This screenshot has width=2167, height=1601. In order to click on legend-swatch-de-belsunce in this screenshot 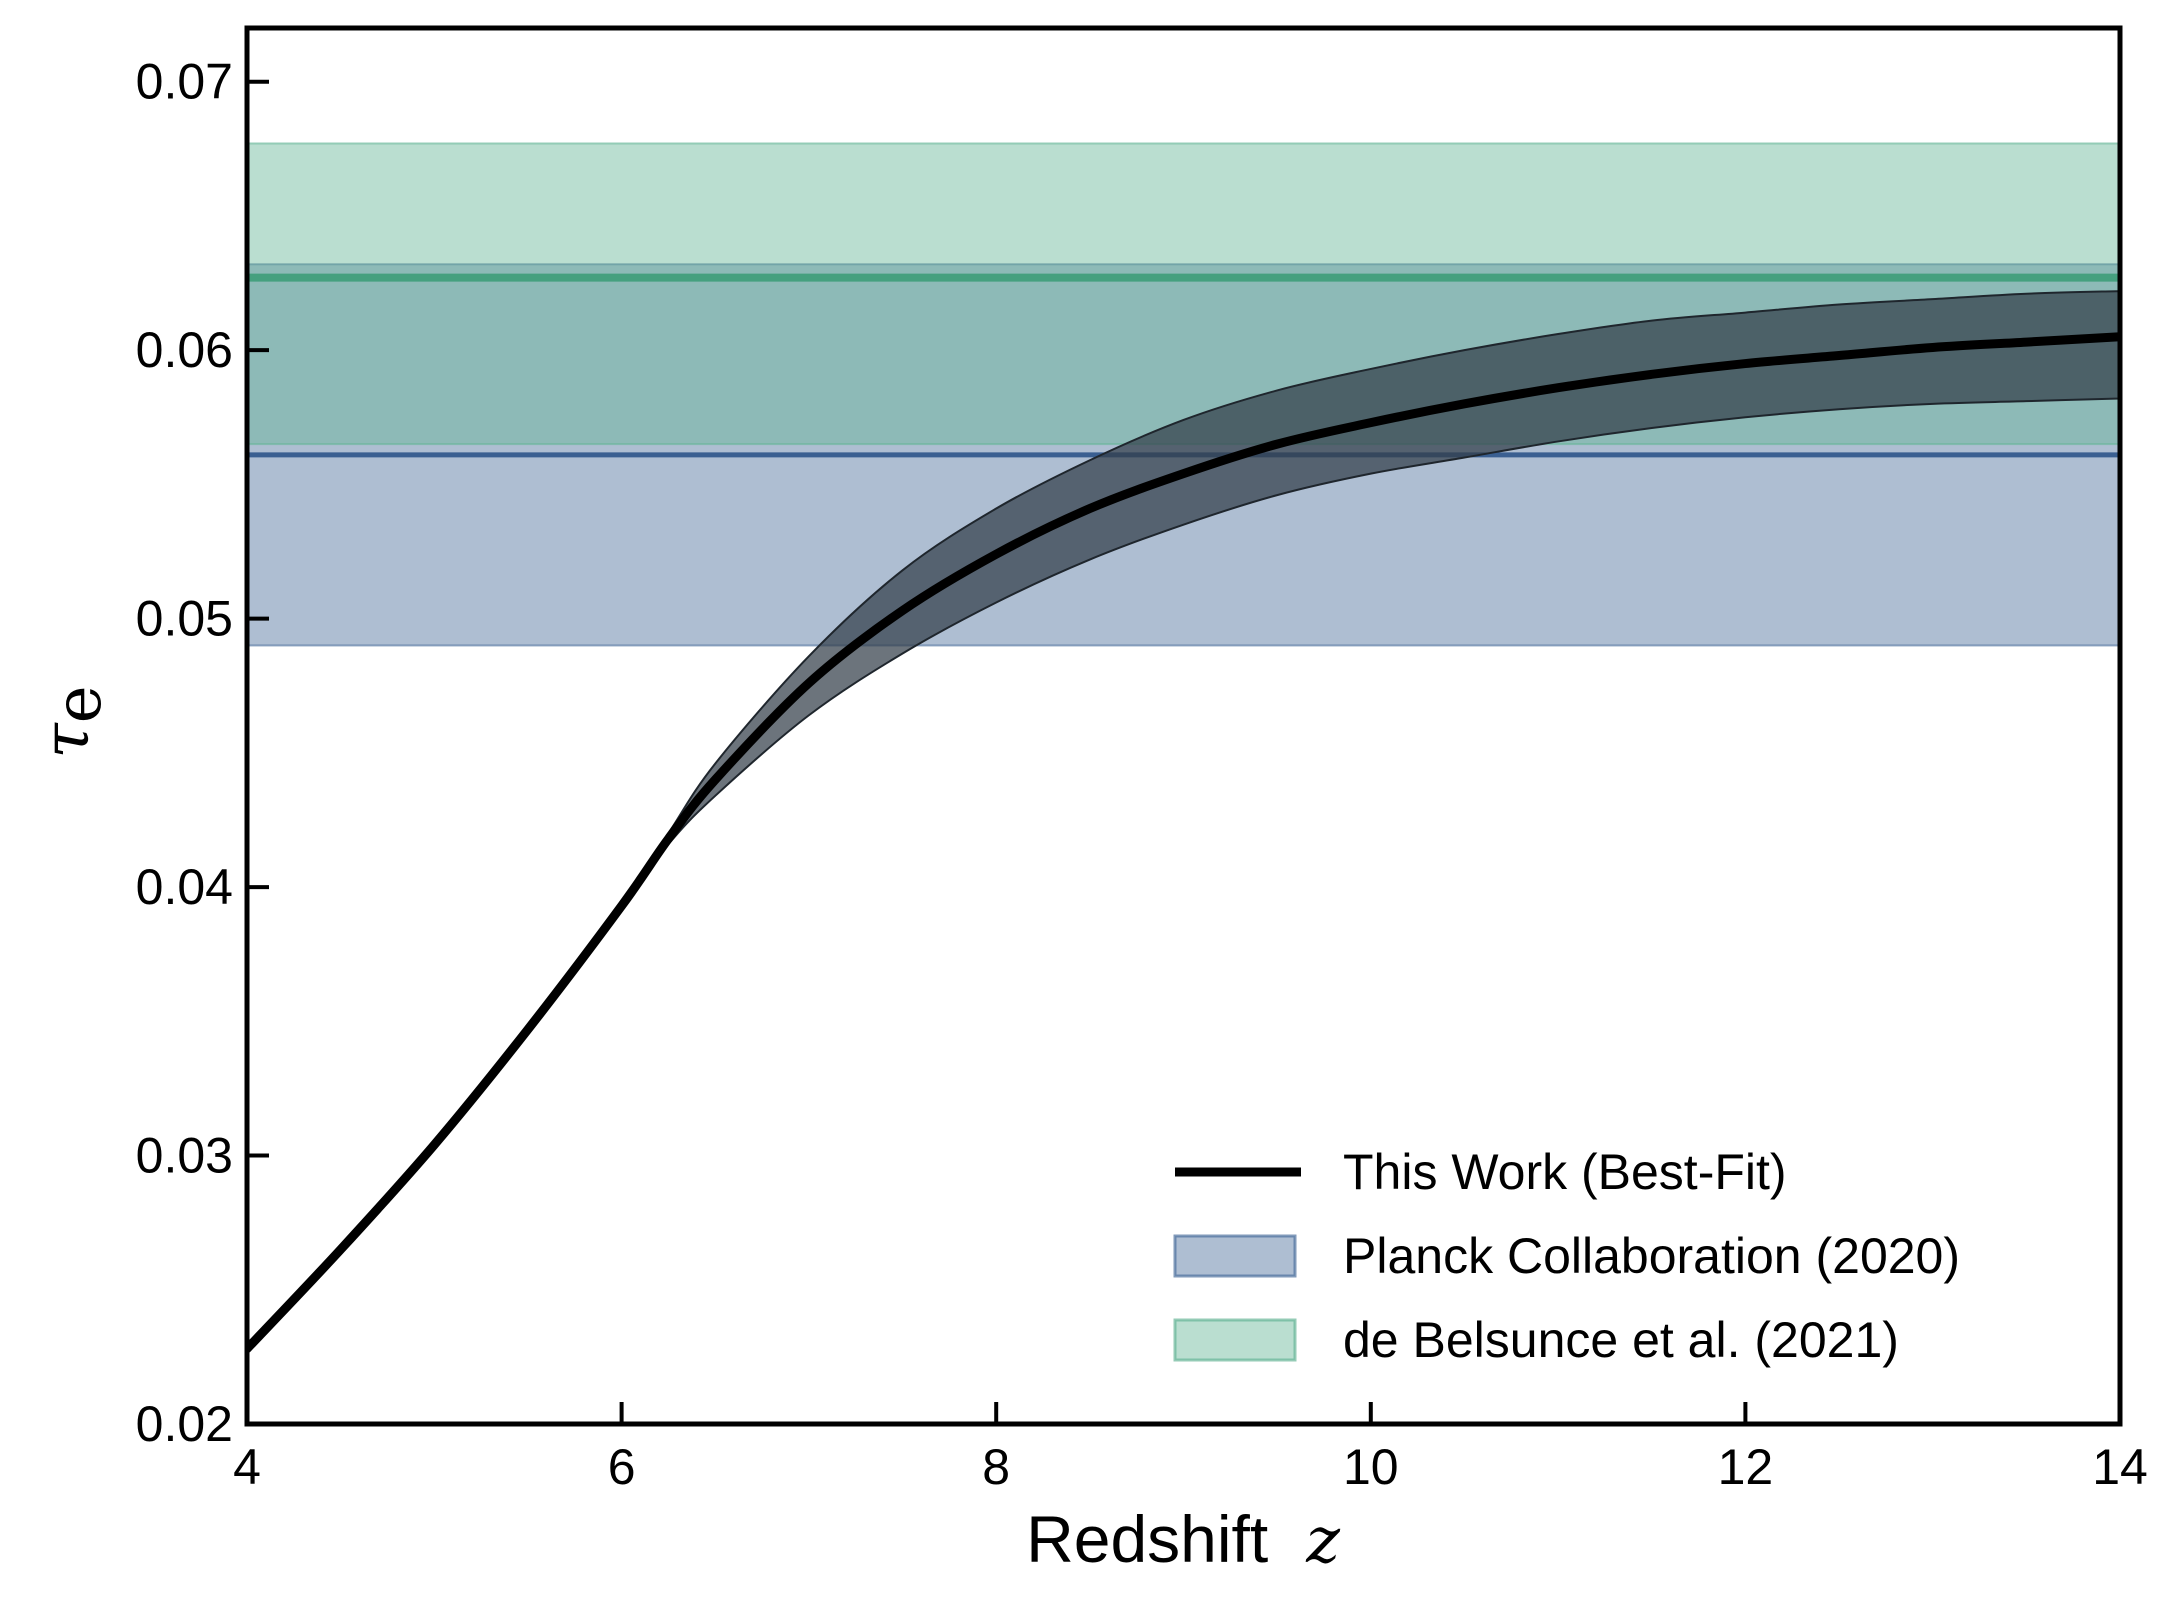, I will do `click(1235, 1340)`.